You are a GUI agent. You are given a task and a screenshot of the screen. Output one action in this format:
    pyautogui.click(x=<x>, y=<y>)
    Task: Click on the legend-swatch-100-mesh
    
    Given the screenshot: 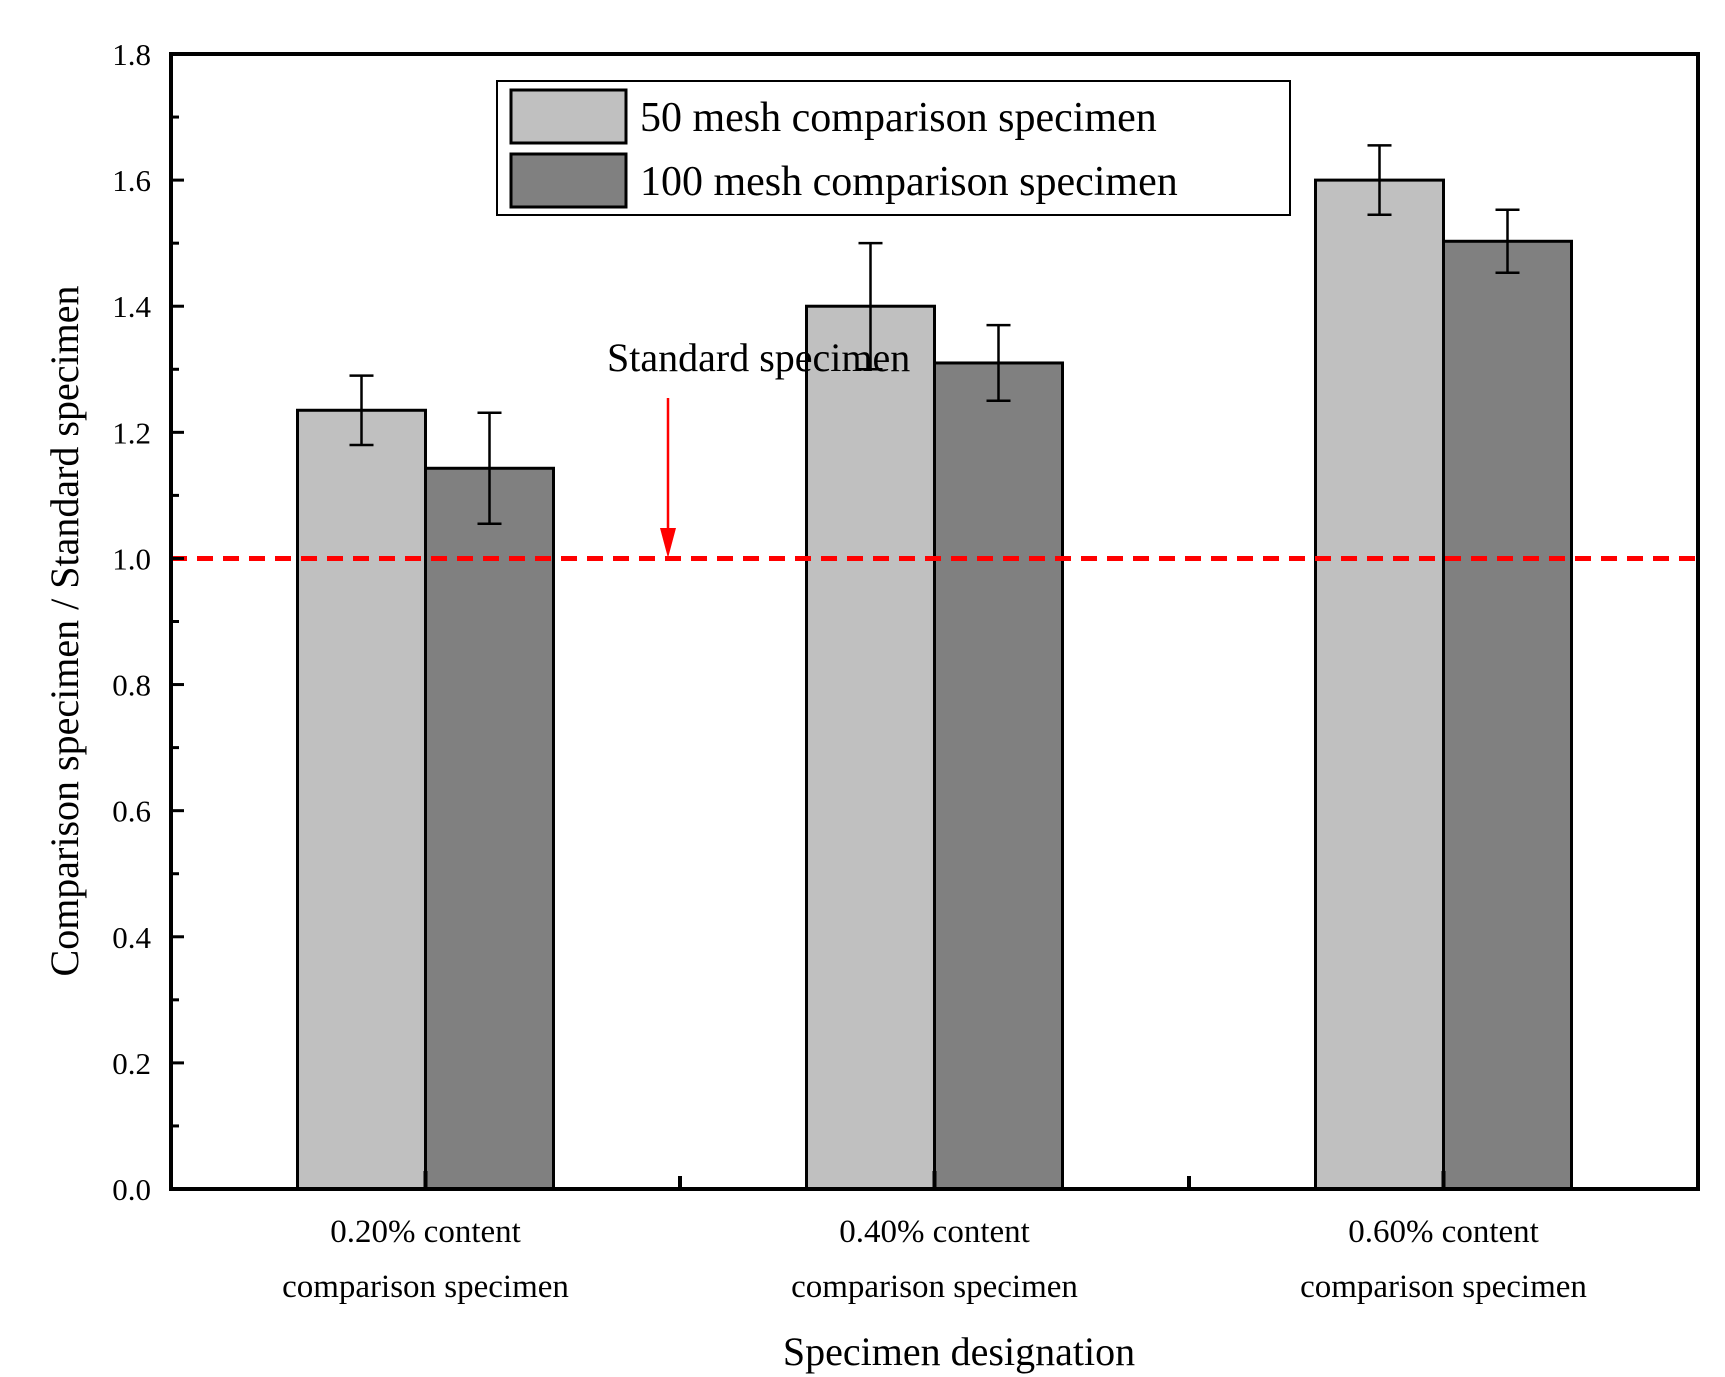 What is the action you would take?
    pyautogui.click(x=568, y=180)
    